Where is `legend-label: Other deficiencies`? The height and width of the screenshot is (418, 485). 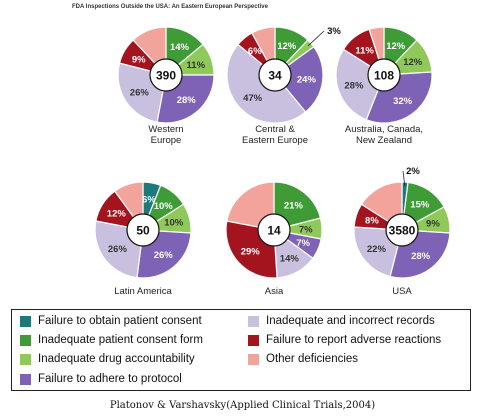
legend-label: Other deficiencies is located at coordinates (312, 359).